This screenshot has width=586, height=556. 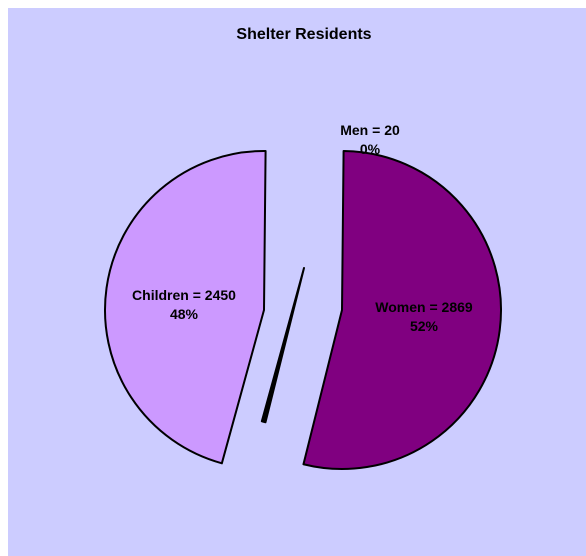 I want to click on slice-label-children: Children = 2450, so click(x=184, y=295).